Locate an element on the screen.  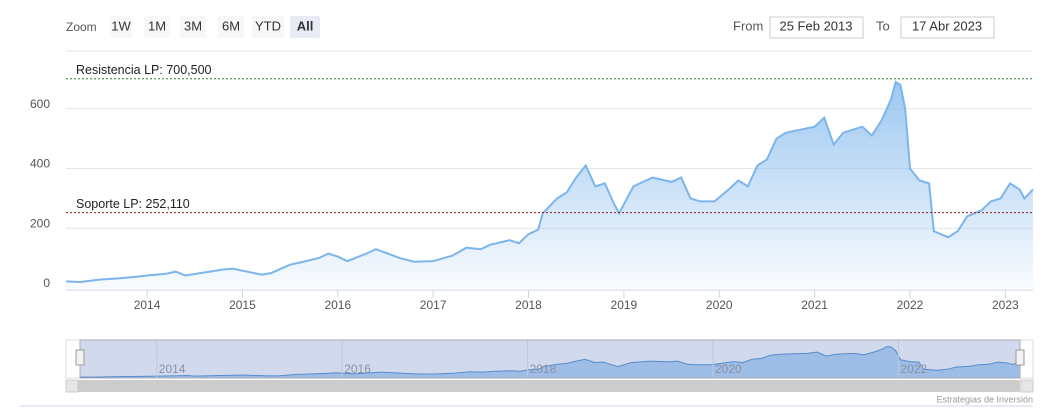
to-label: To is located at coordinates (883, 25).